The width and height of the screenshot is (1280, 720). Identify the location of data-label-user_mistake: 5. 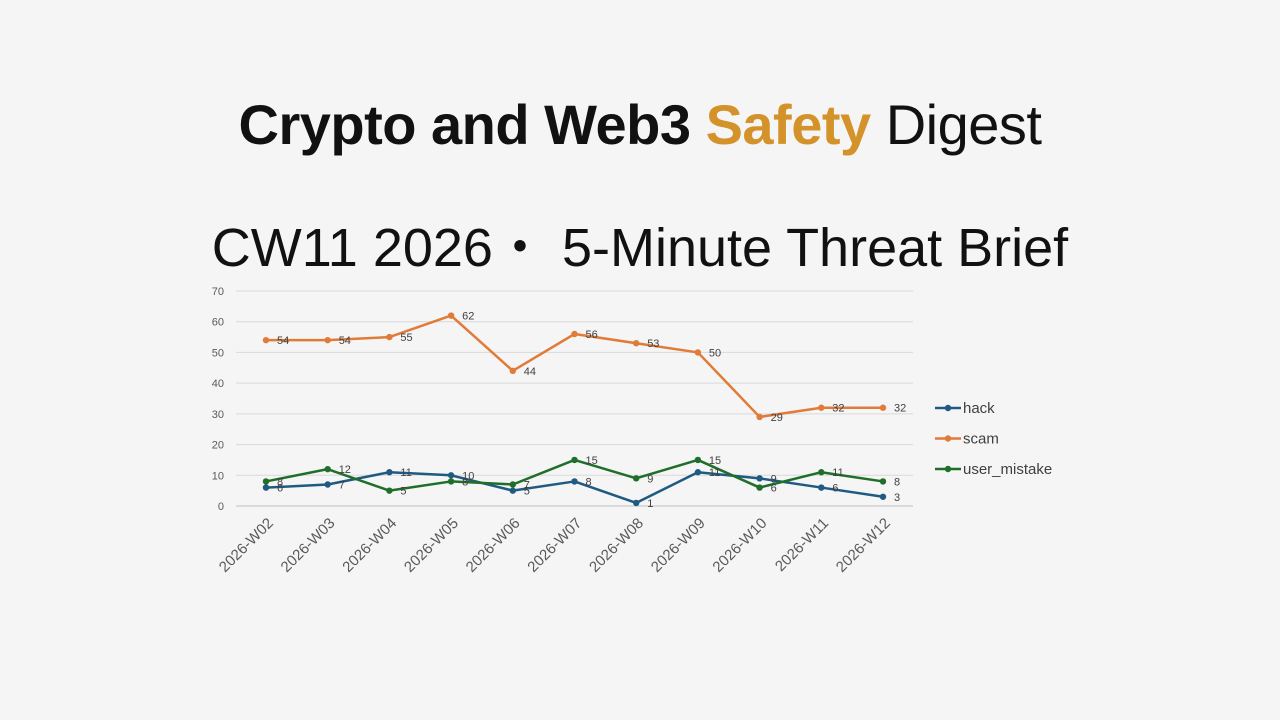
(403, 492).